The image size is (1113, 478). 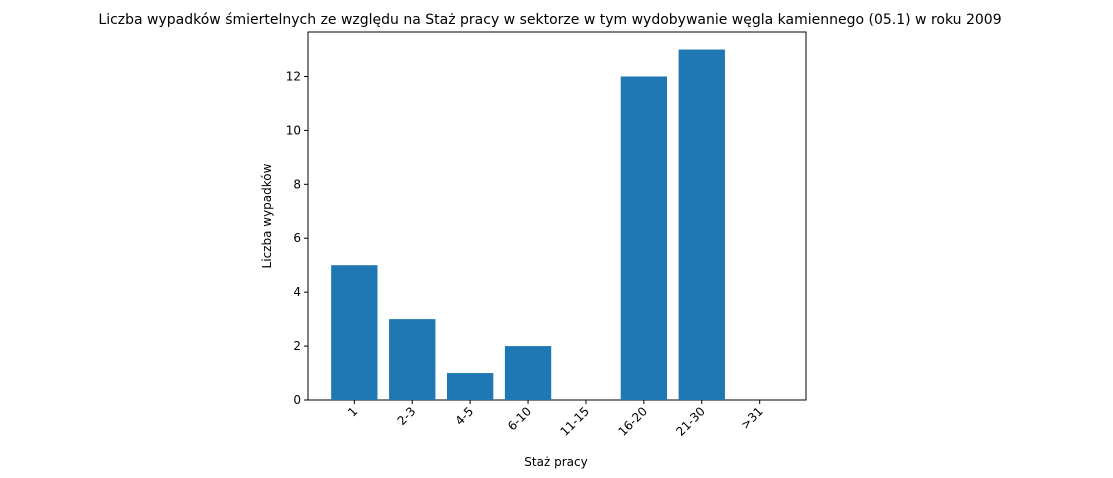 What do you see at coordinates (464, 416) in the screenshot?
I see `x-tick-label: 4-5` at bounding box center [464, 416].